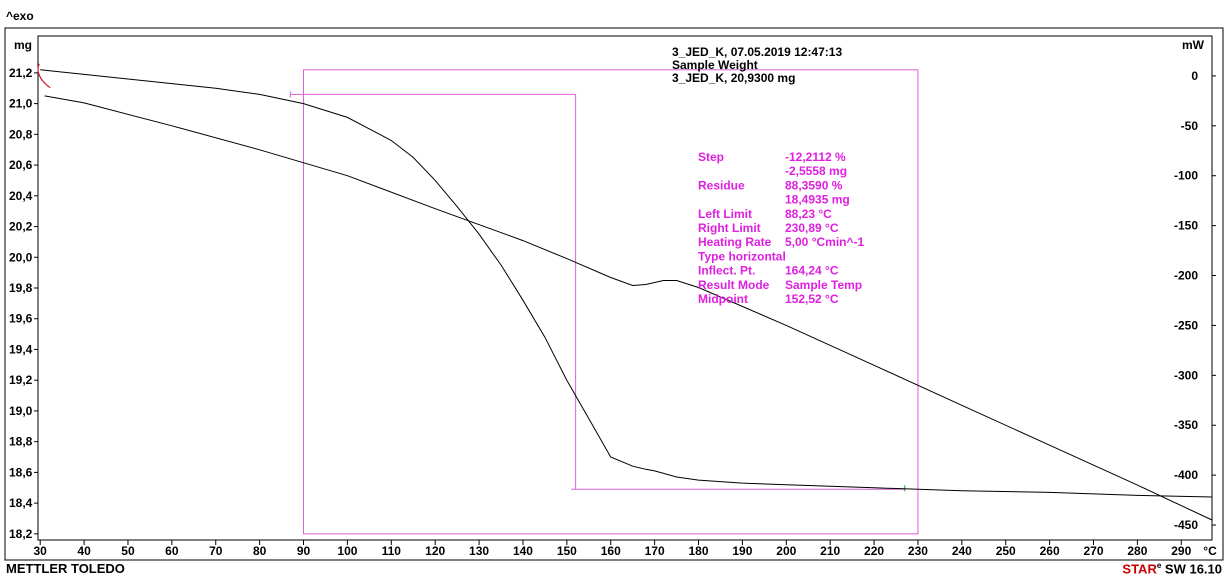  Describe the element at coordinates (347, 551) in the screenshot. I see `x-tick-label: 100` at that location.